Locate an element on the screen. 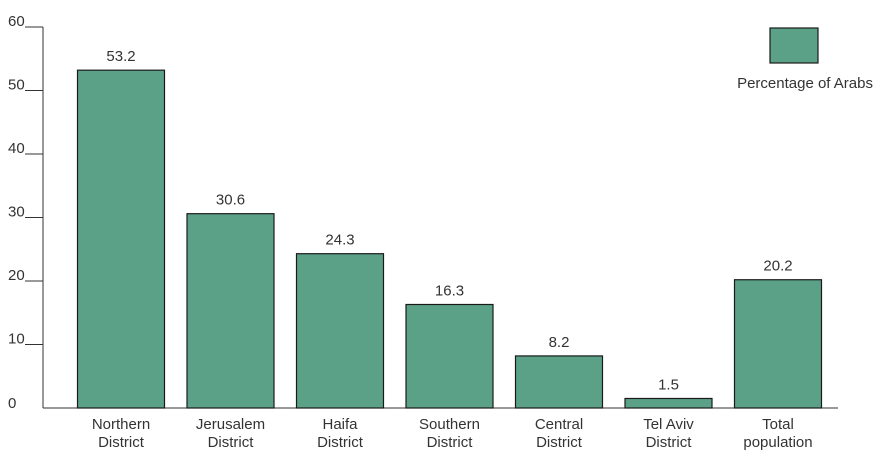  bar-value-label: 8.2 is located at coordinates (559, 342).